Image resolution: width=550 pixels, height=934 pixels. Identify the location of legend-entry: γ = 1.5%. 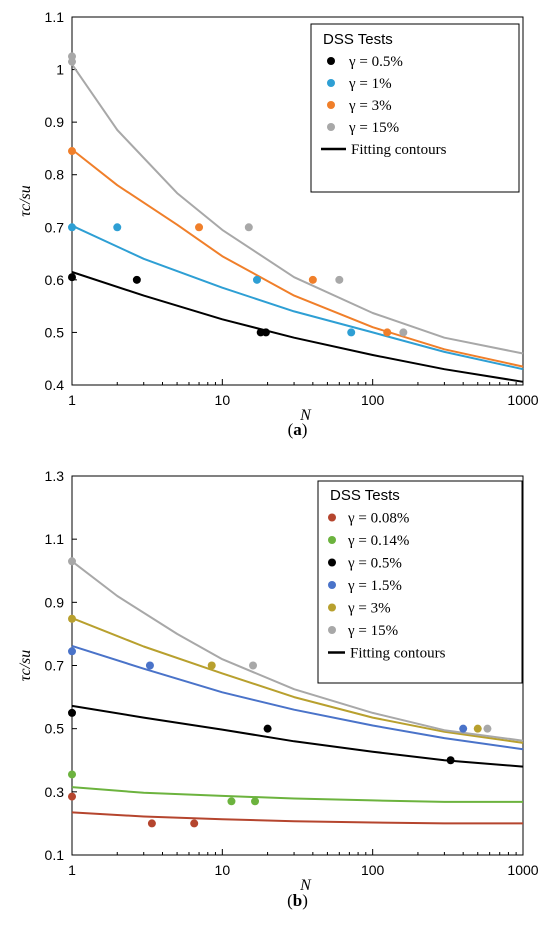
(374, 586).